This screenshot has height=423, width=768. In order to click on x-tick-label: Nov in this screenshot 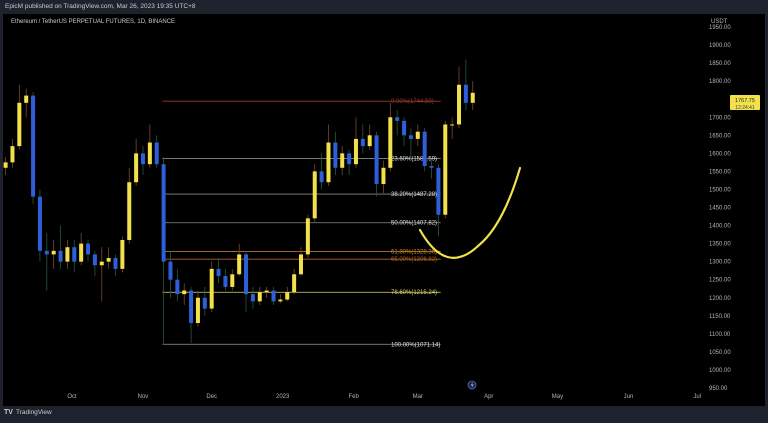, I will do `click(143, 397)`.